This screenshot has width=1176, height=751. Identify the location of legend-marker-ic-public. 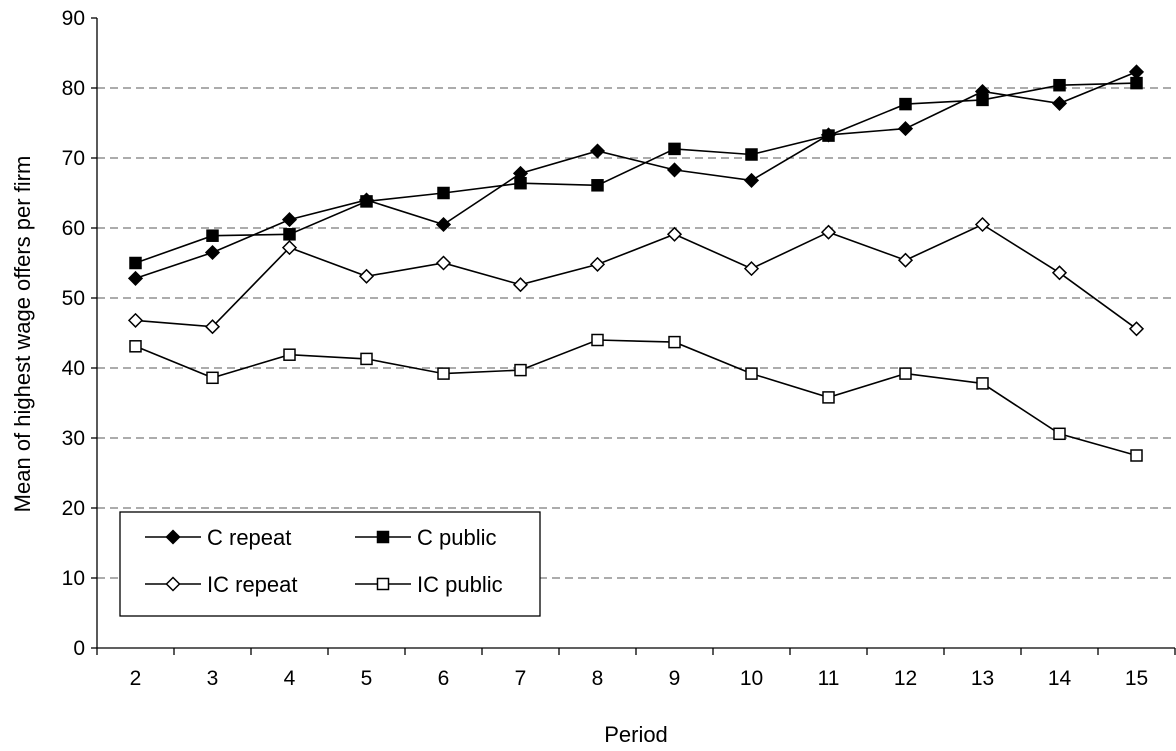
(383, 584).